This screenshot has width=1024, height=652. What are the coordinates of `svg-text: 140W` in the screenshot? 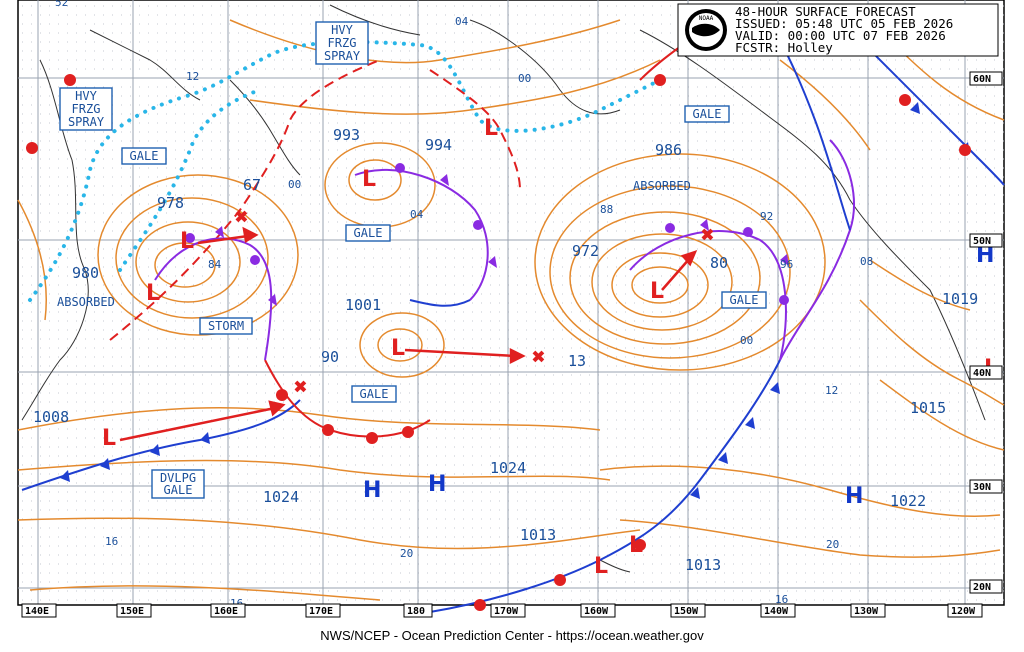 It's located at (776, 611).